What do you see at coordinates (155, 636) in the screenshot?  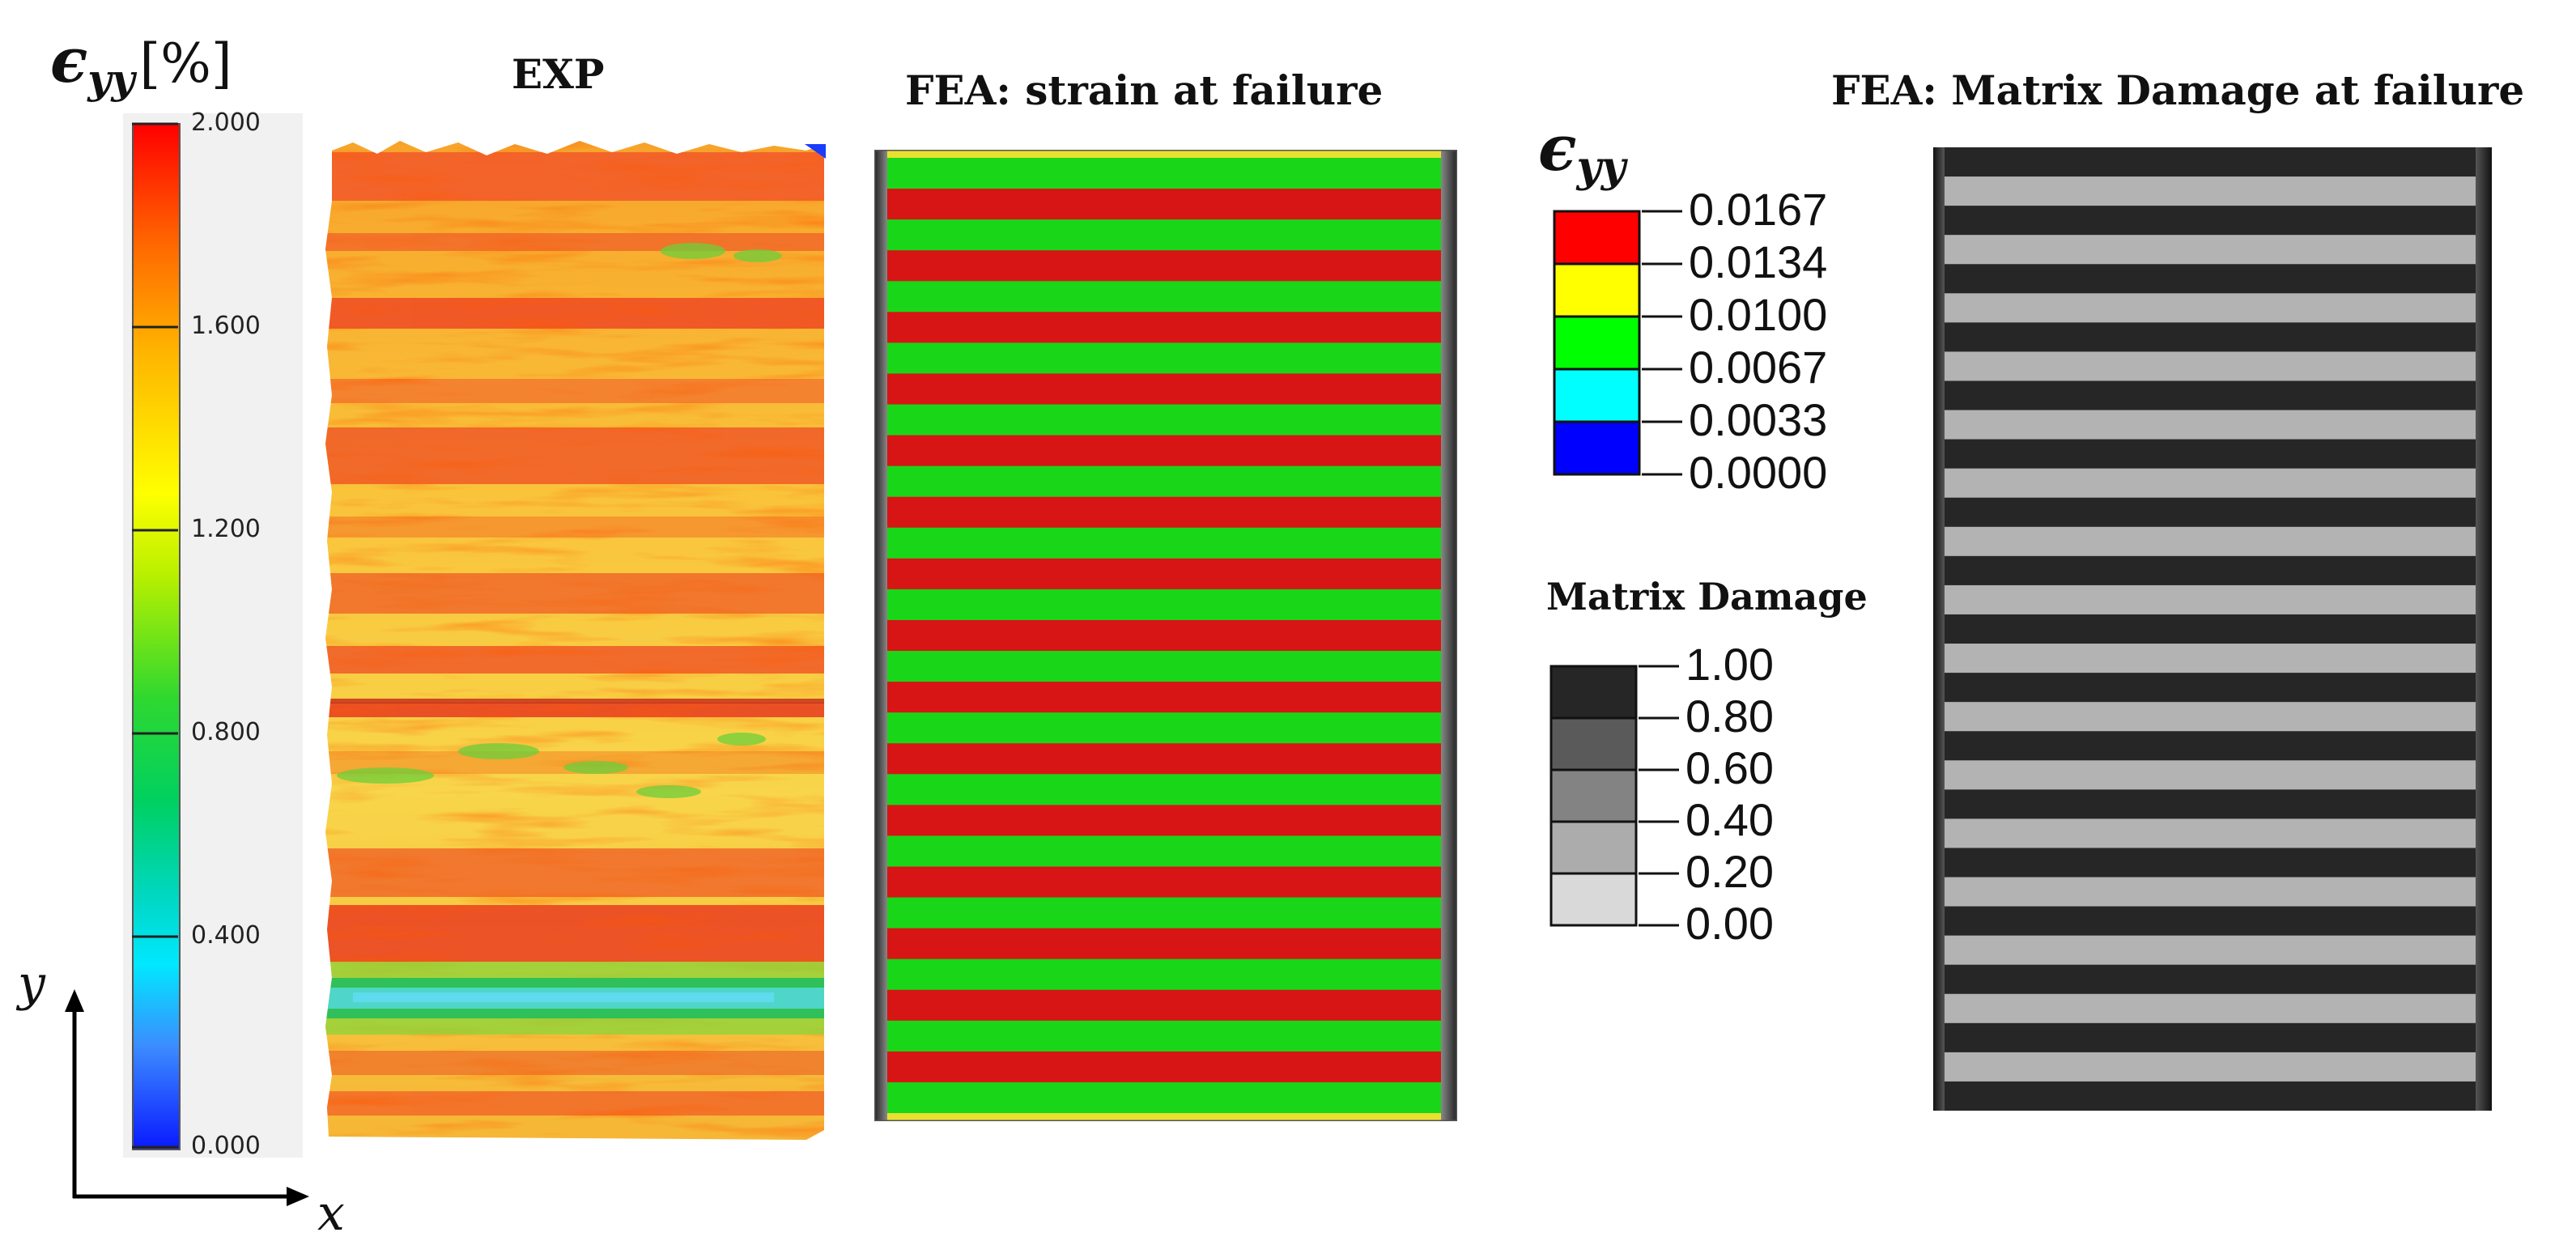 I see `colorbar-ticks` at bounding box center [155, 636].